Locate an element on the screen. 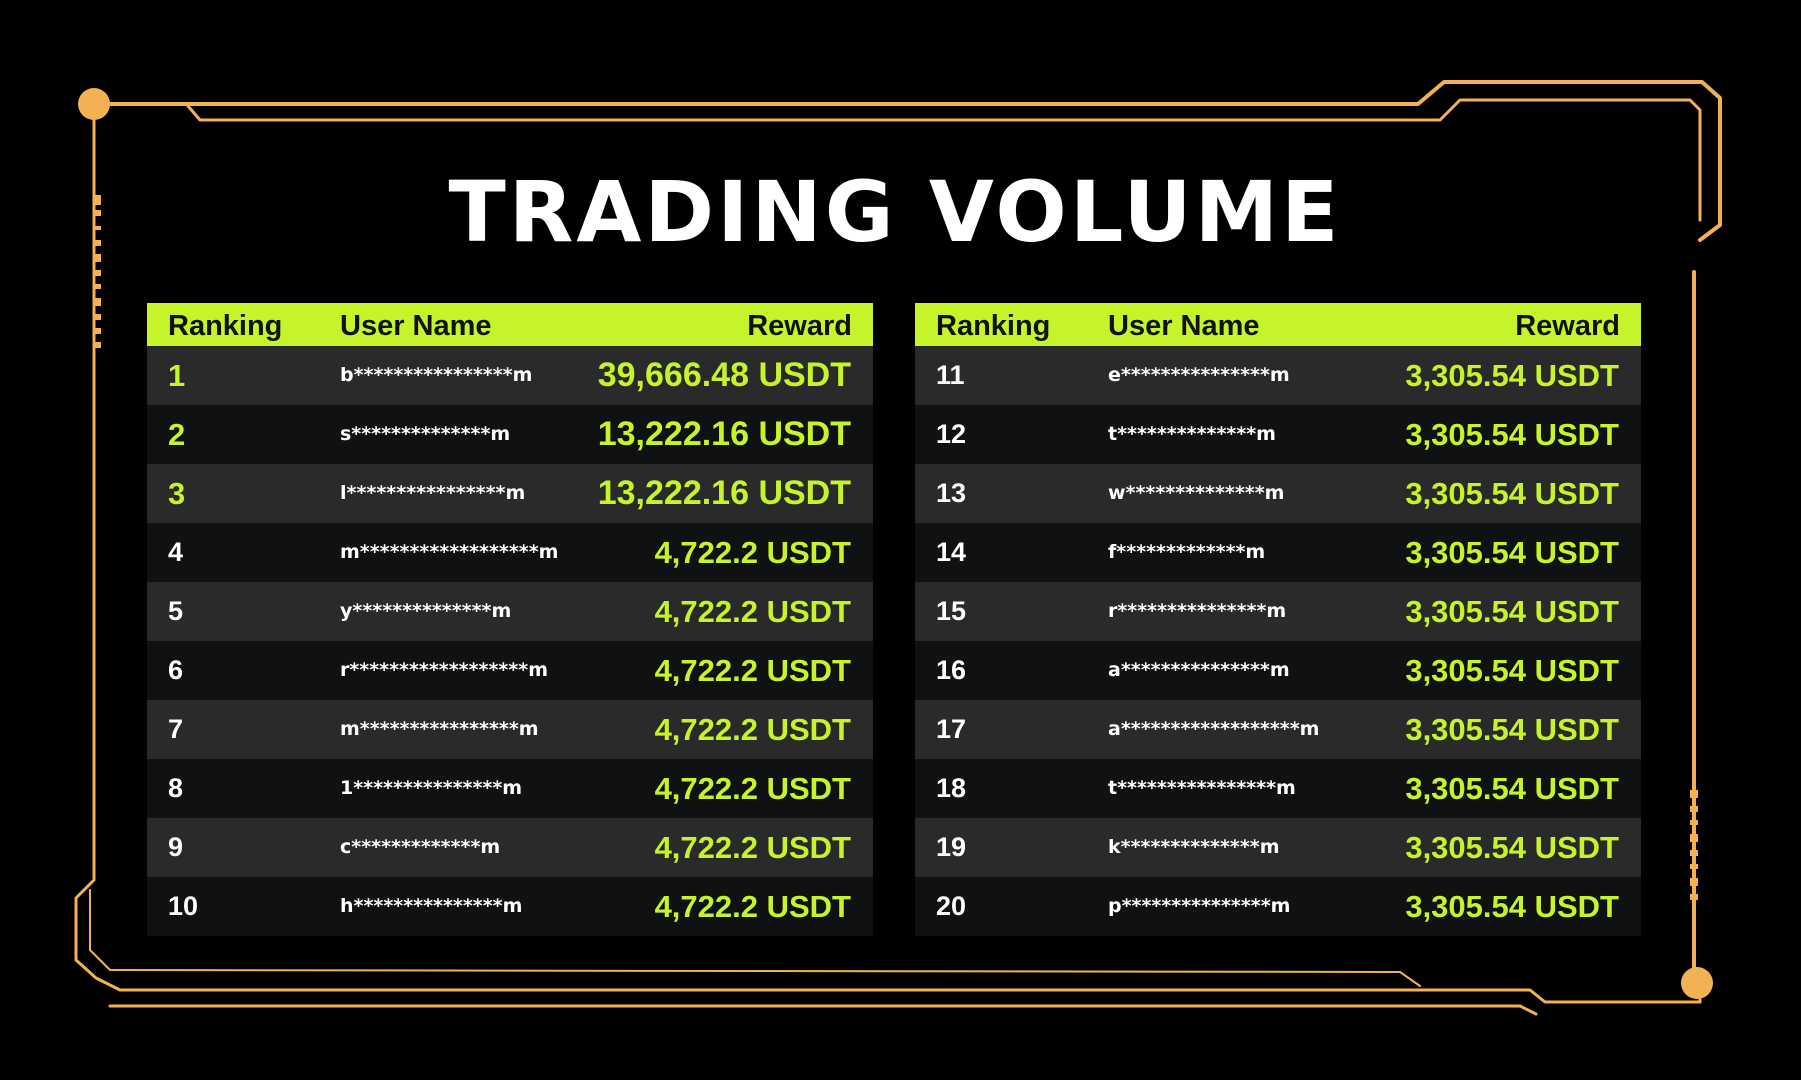 This screenshot has width=1801, height=1080. rank-cell: 15 is located at coordinates (951, 611).